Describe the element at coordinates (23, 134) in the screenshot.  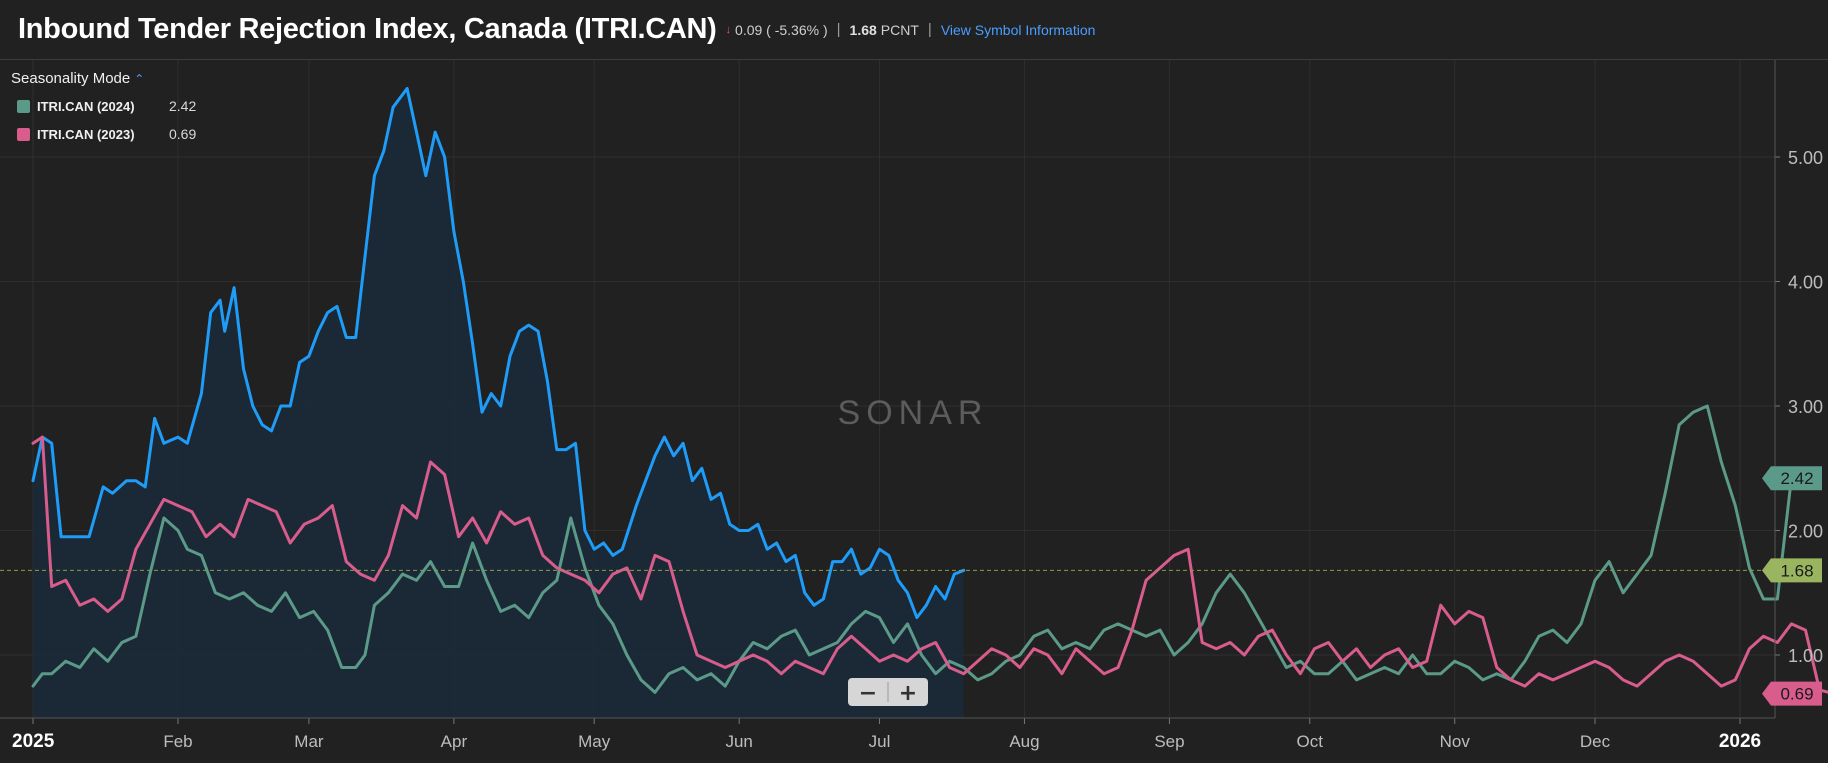
I see `legend-swatch-2023` at that location.